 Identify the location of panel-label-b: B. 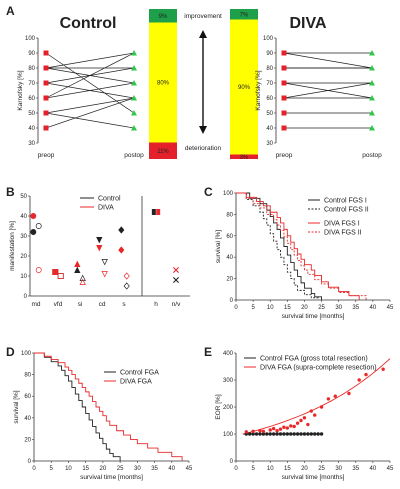
(10, 192).